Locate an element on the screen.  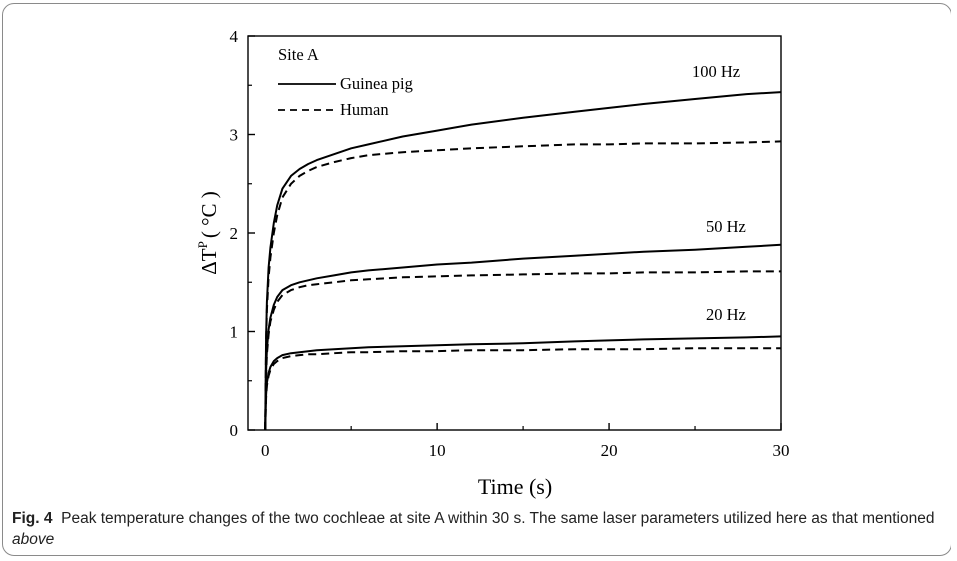
annotation-50hz: 50 Hz is located at coordinates (726, 226).